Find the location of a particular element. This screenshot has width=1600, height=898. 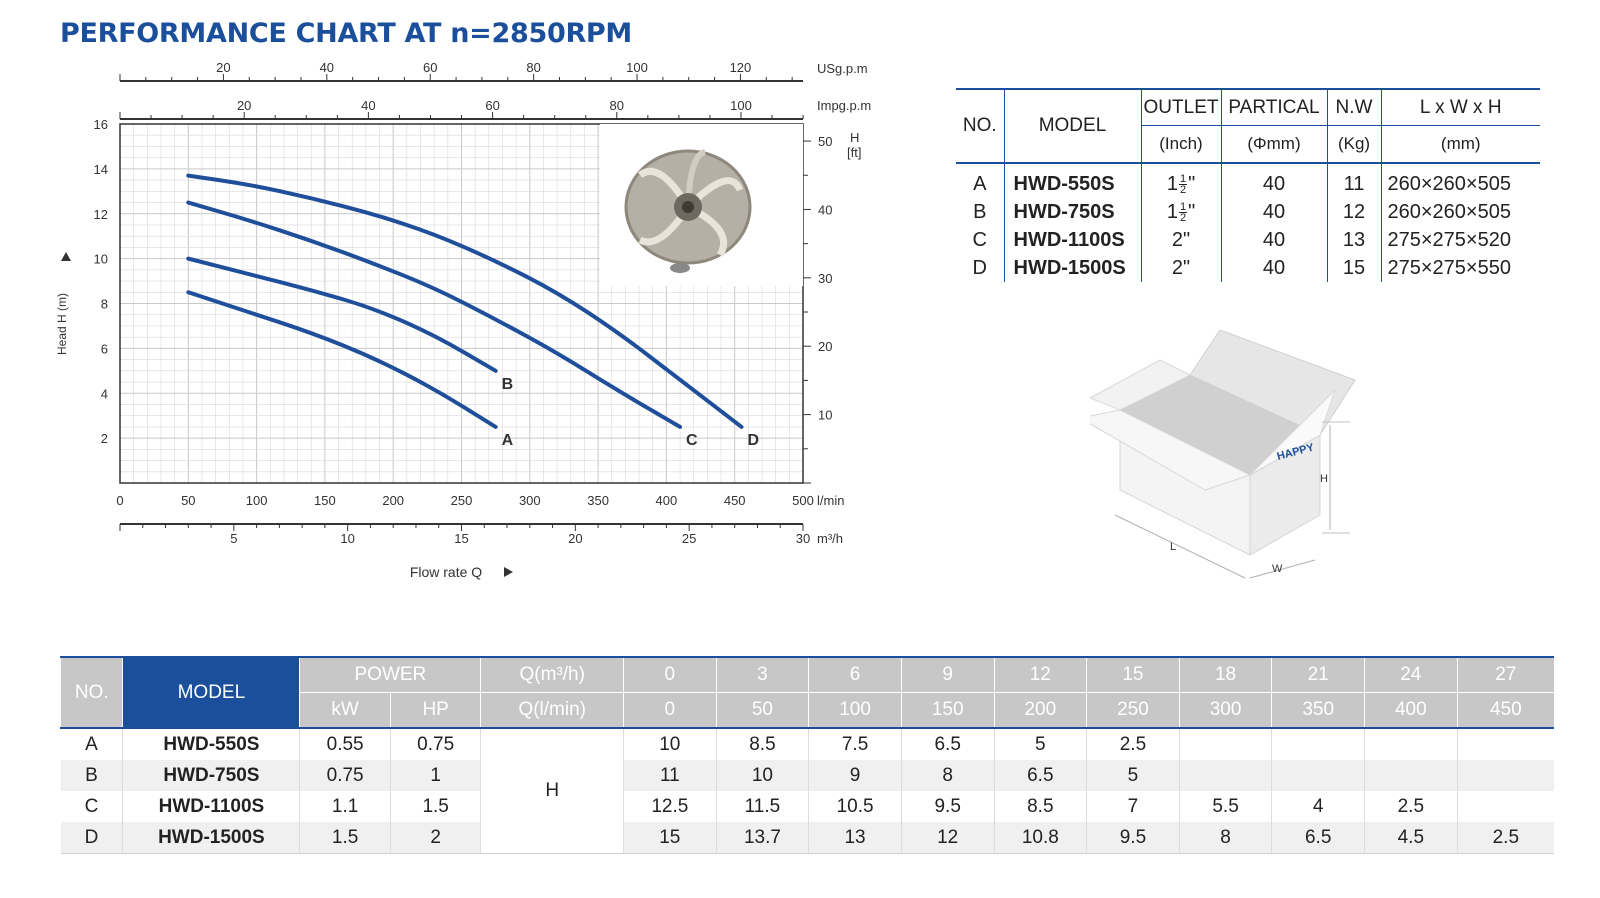

flow-lmin-cell: 300 is located at coordinates (1225, 710).